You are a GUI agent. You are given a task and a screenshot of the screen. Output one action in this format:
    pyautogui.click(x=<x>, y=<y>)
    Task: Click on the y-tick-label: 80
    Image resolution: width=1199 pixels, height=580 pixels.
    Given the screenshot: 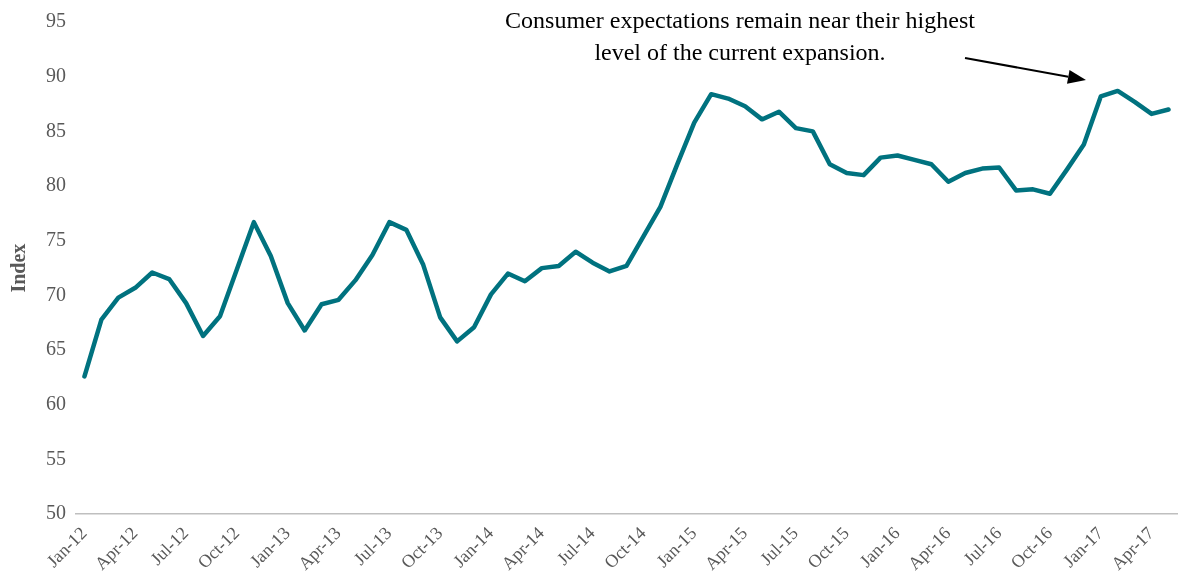 What is the action you would take?
    pyautogui.click(x=56, y=184)
    